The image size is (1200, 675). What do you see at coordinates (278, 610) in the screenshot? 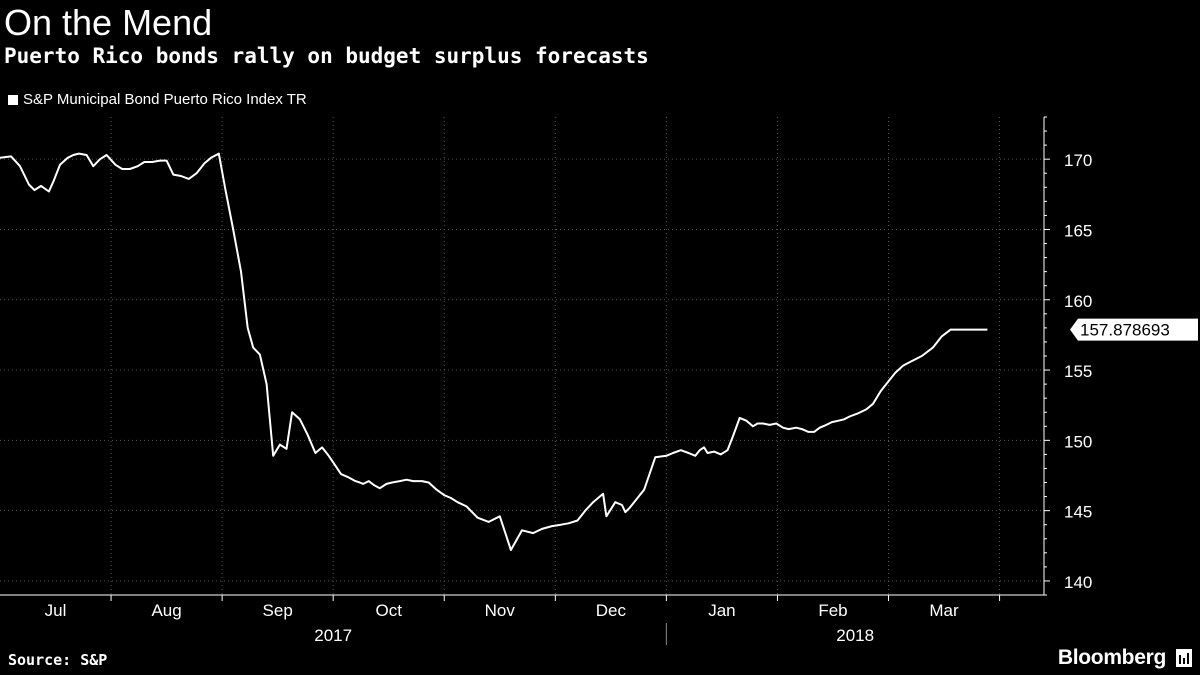
I see `x-tick-label: Sep` at bounding box center [278, 610].